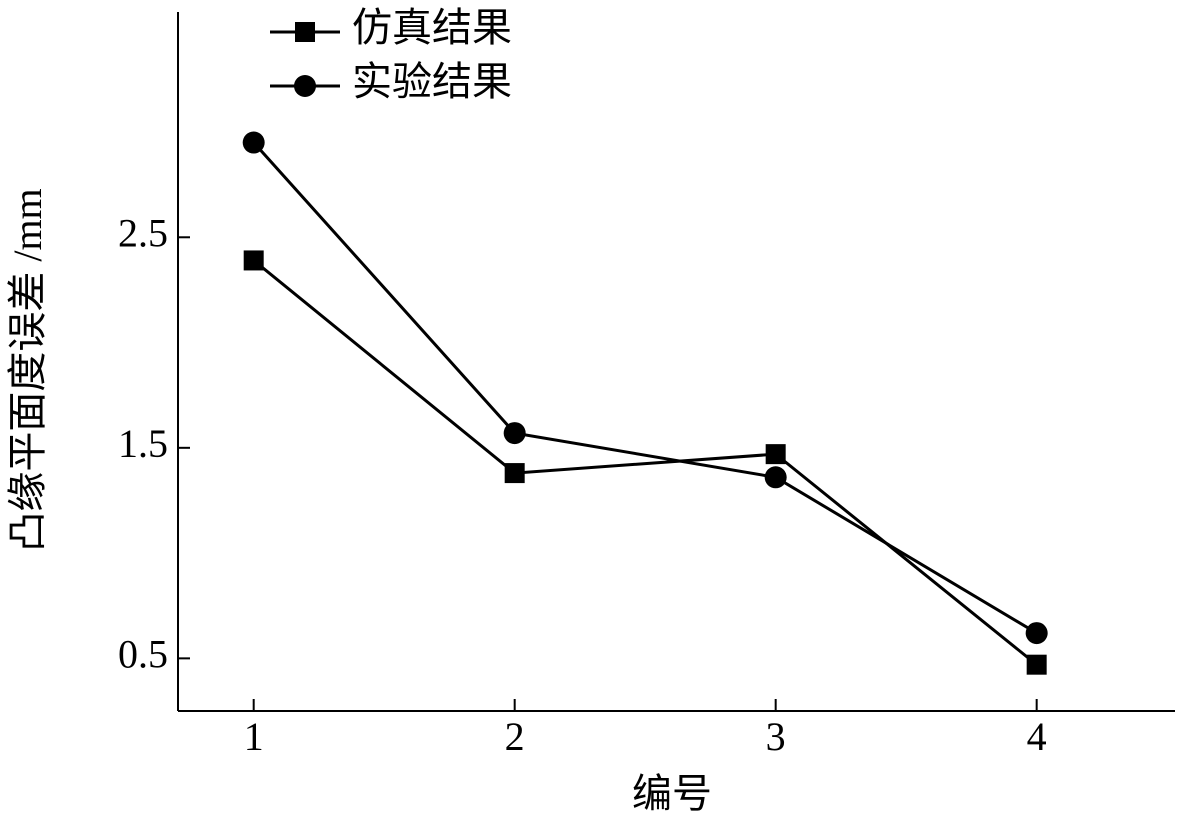 The image size is (1200, 826). I want to click on y-axis-label: 凸缘平面度误差 /mm, so click(27, 369).